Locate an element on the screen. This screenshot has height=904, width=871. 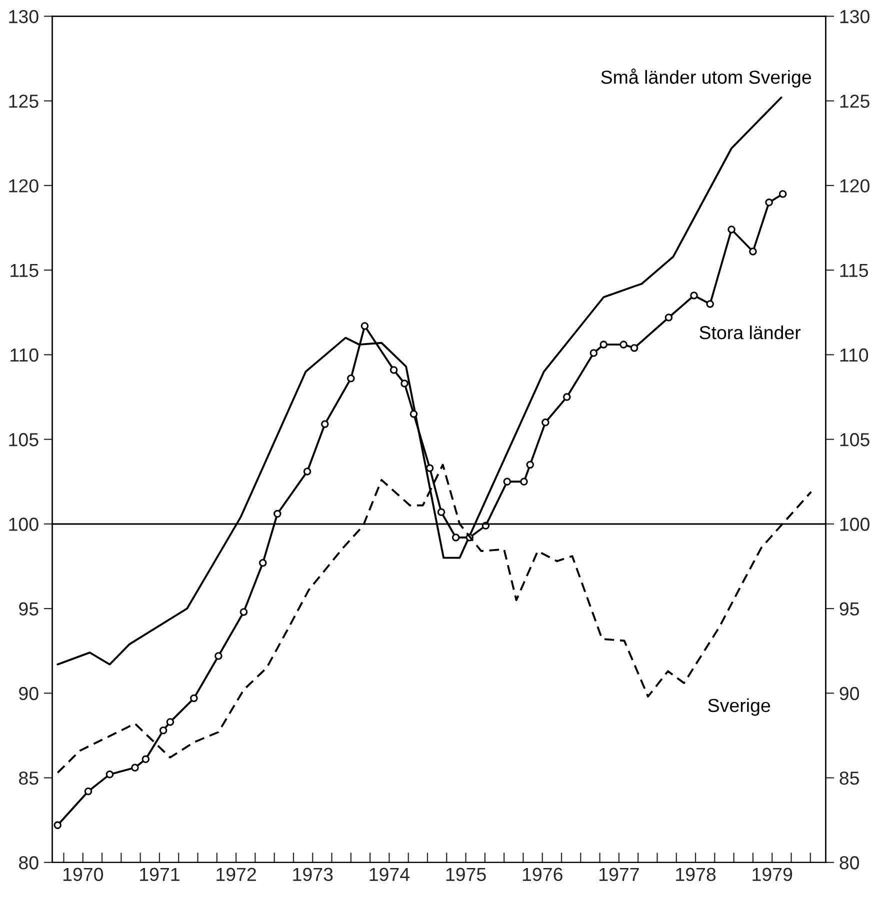
x-tick-label: 1979 is located at coordinates (772, 875).